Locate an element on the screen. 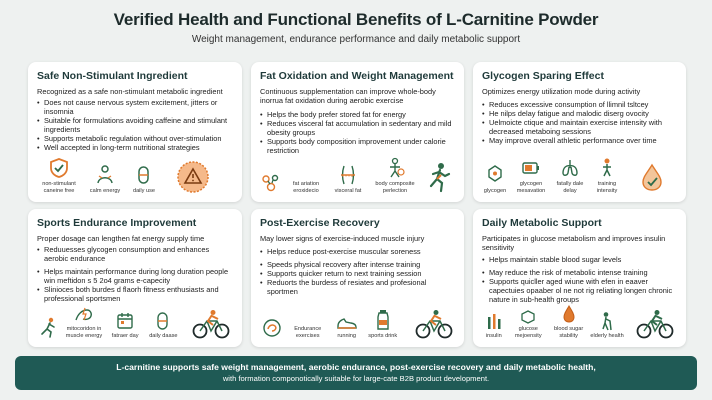 The height and width of the screenshot is (400, 712). icon-item: body composite perlection is located at coordinates (395, 175).